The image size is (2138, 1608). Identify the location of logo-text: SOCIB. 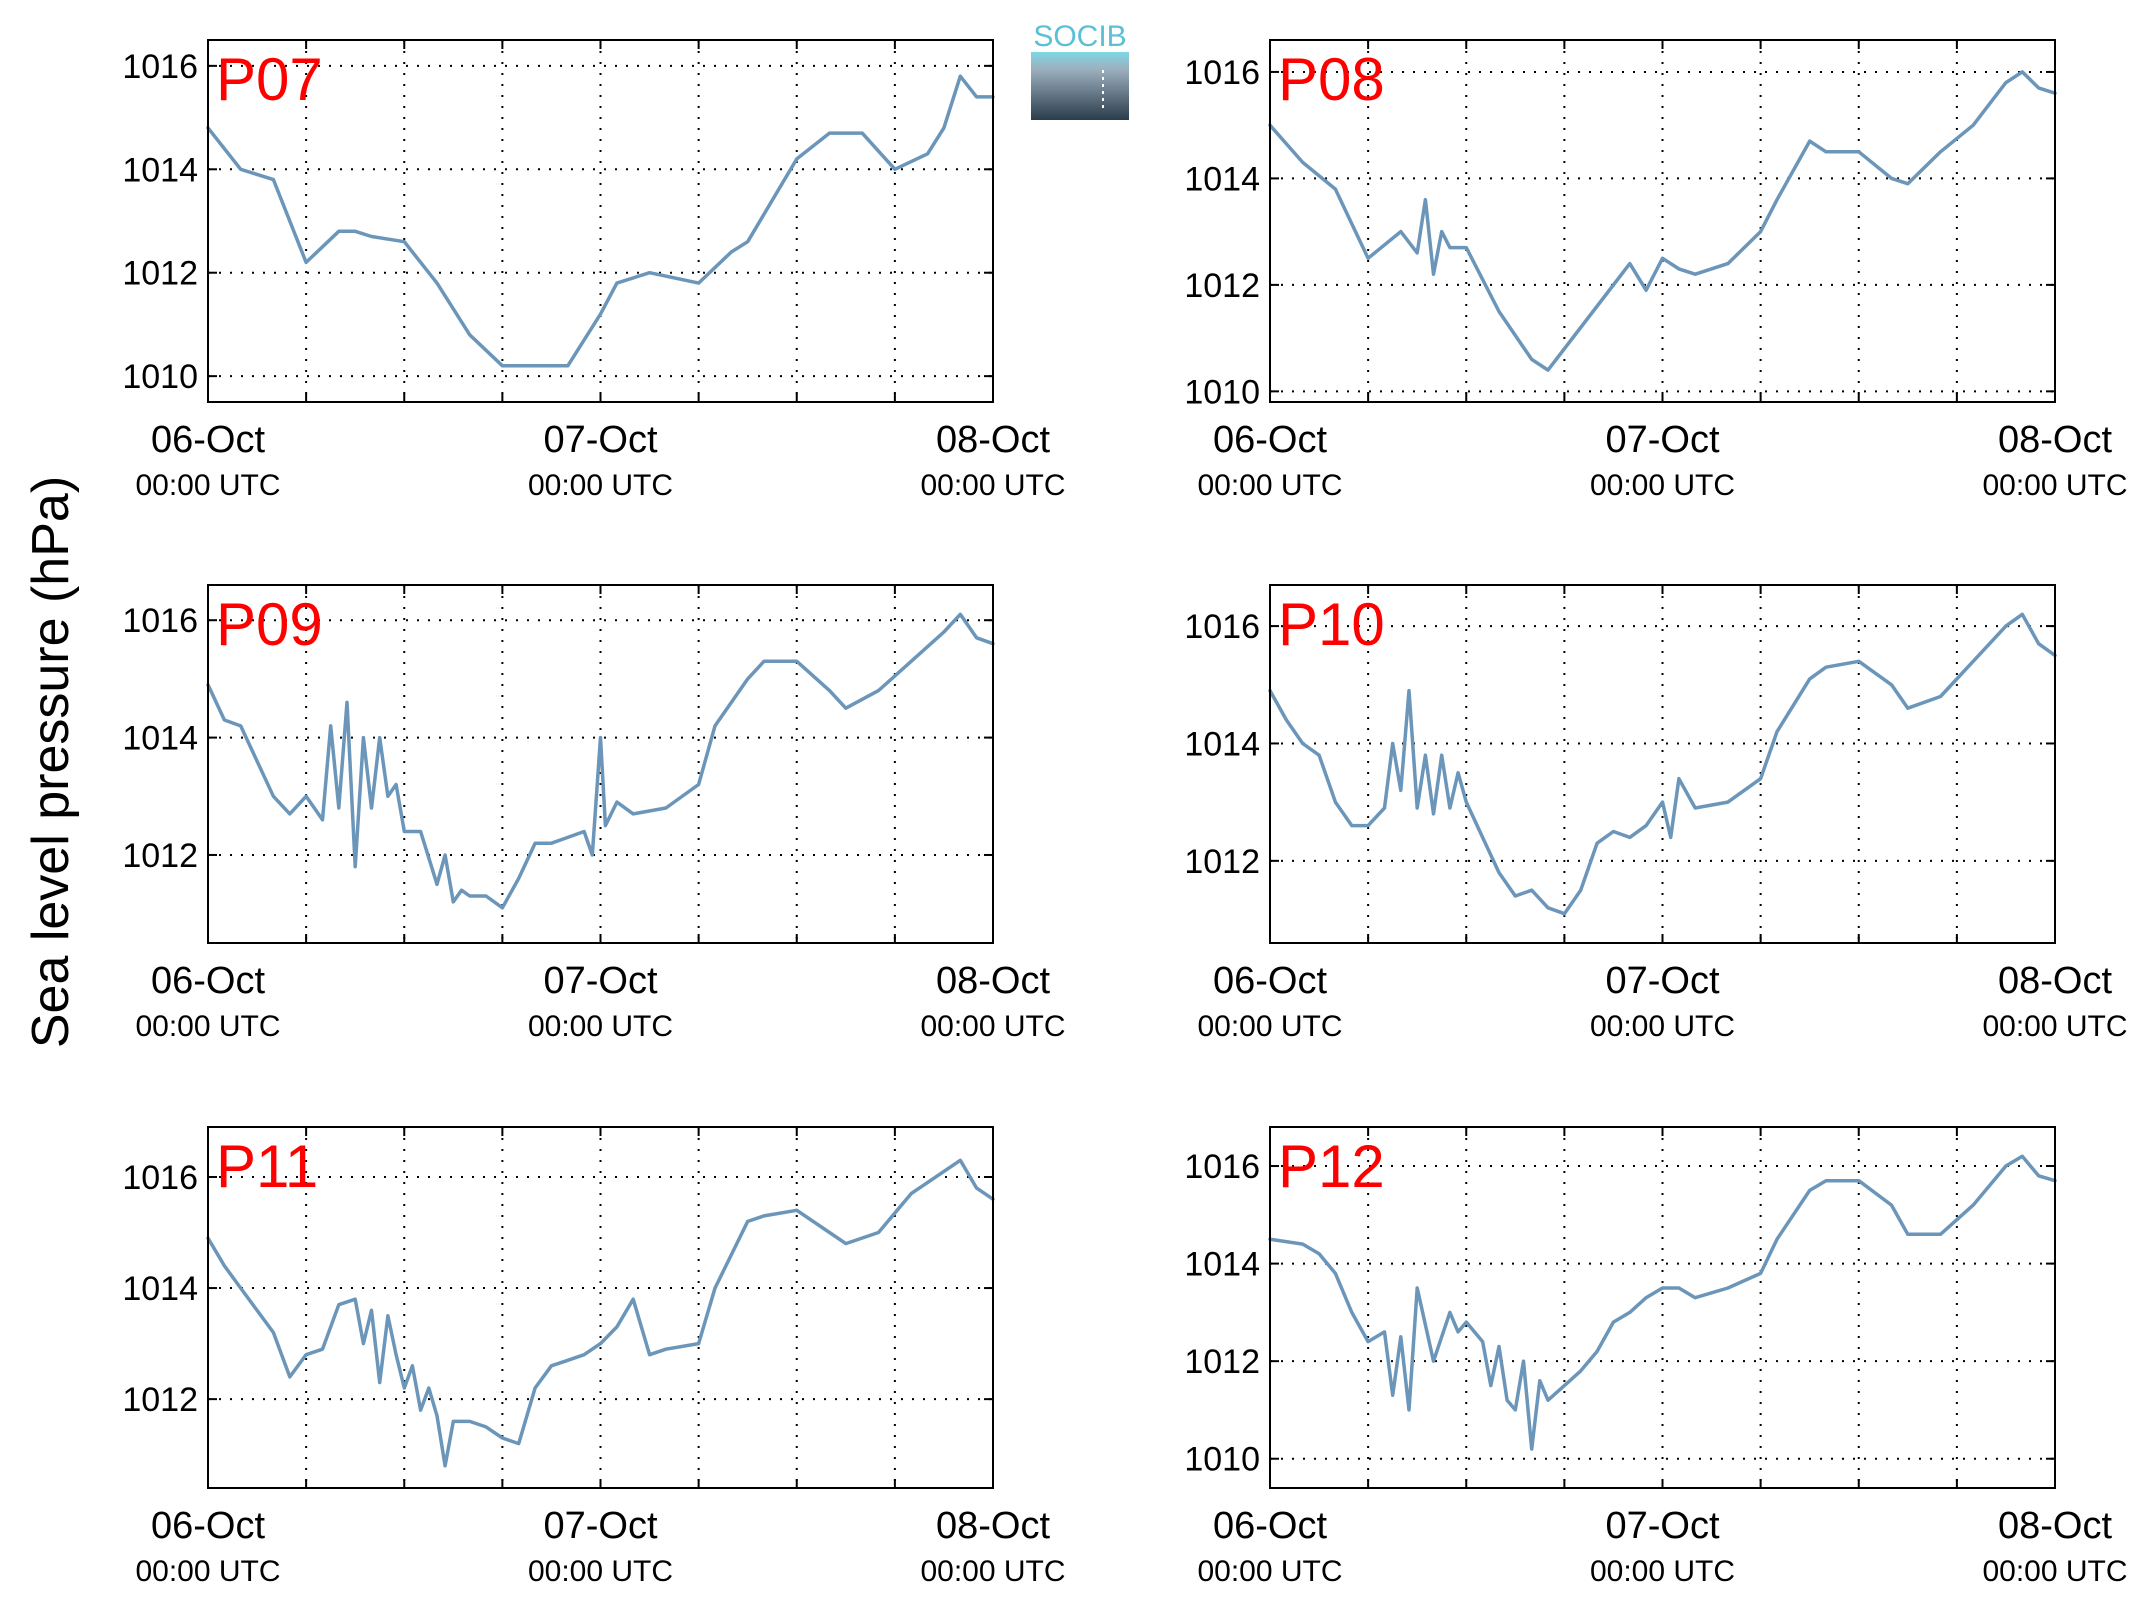
(1079, 36).